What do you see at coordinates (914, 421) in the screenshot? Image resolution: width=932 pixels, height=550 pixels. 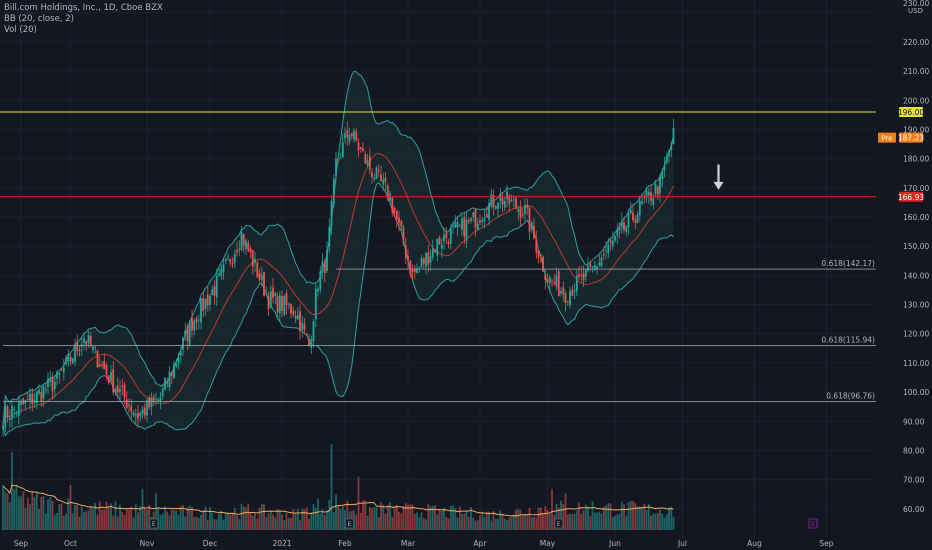 I see `price-tick-label: 90.00` at bounding box center [914, 421].